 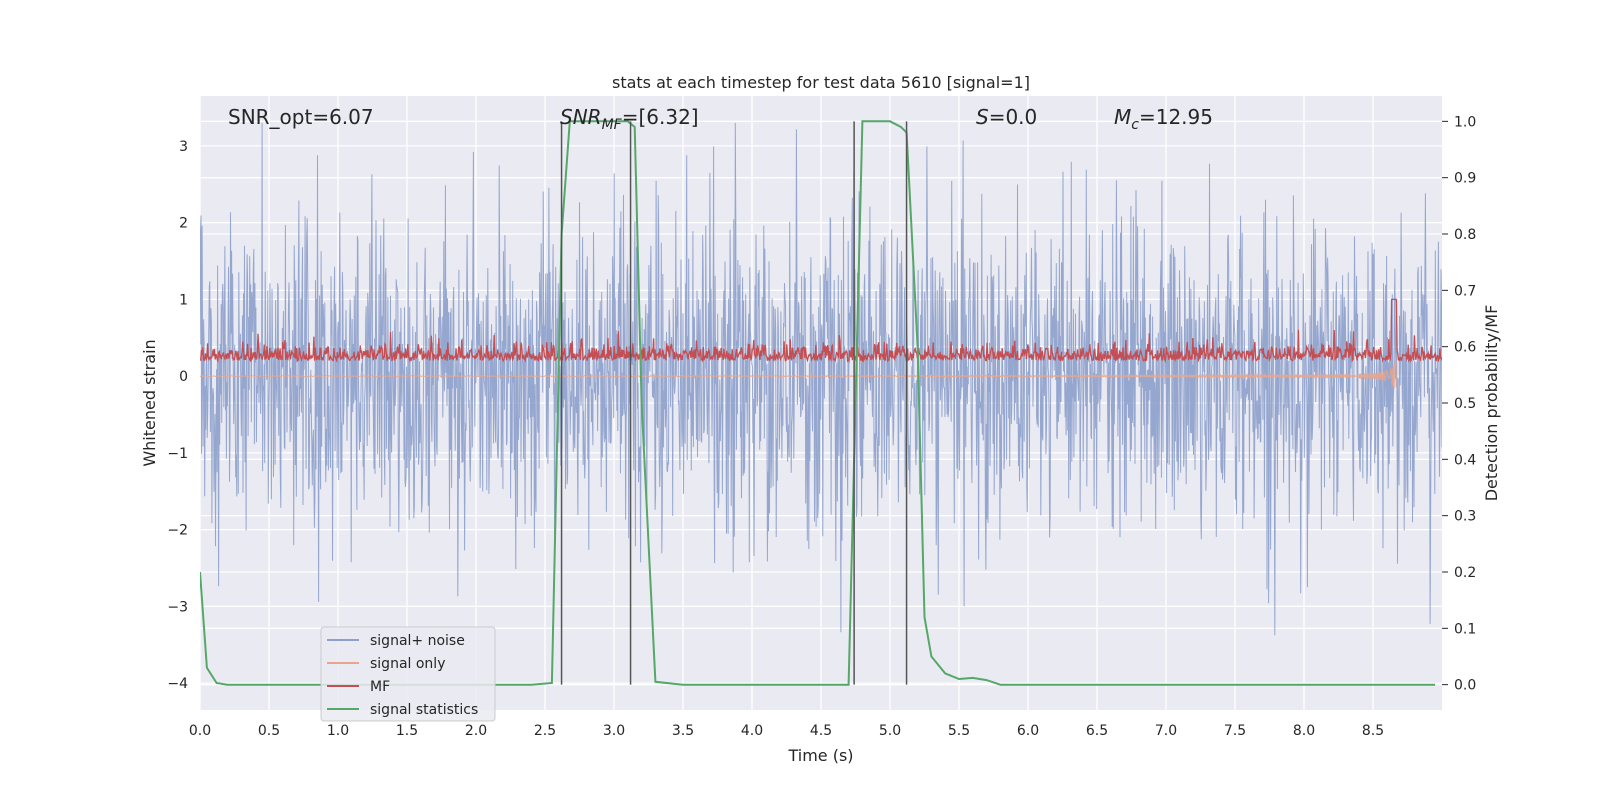 What do you see at coordinates (683, 731) in the screenshot?
I see `x-tick-label: 3.5` at bounding box center [683, 731].